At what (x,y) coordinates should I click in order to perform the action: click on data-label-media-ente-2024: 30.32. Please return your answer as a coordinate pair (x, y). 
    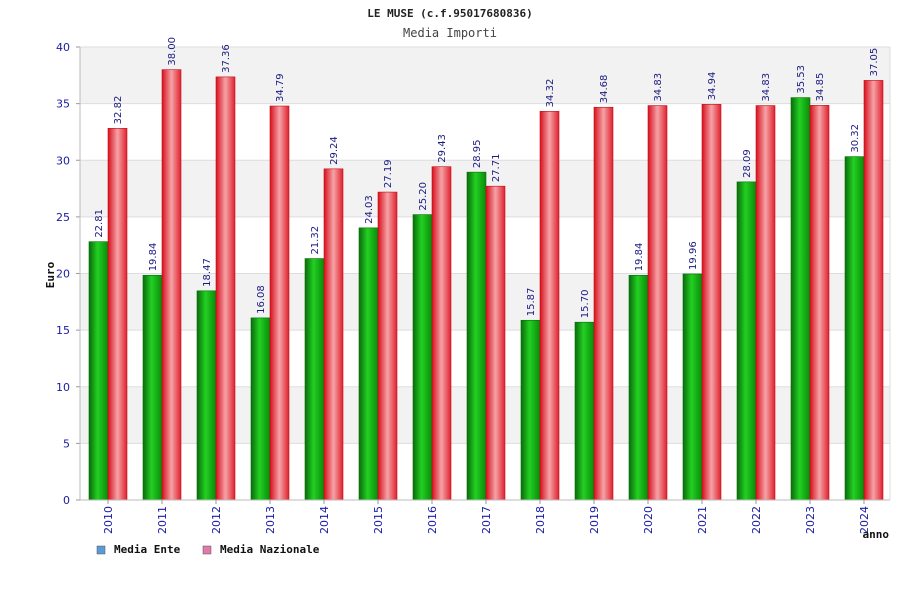
    Looking at the image, I should click on (855, 138).